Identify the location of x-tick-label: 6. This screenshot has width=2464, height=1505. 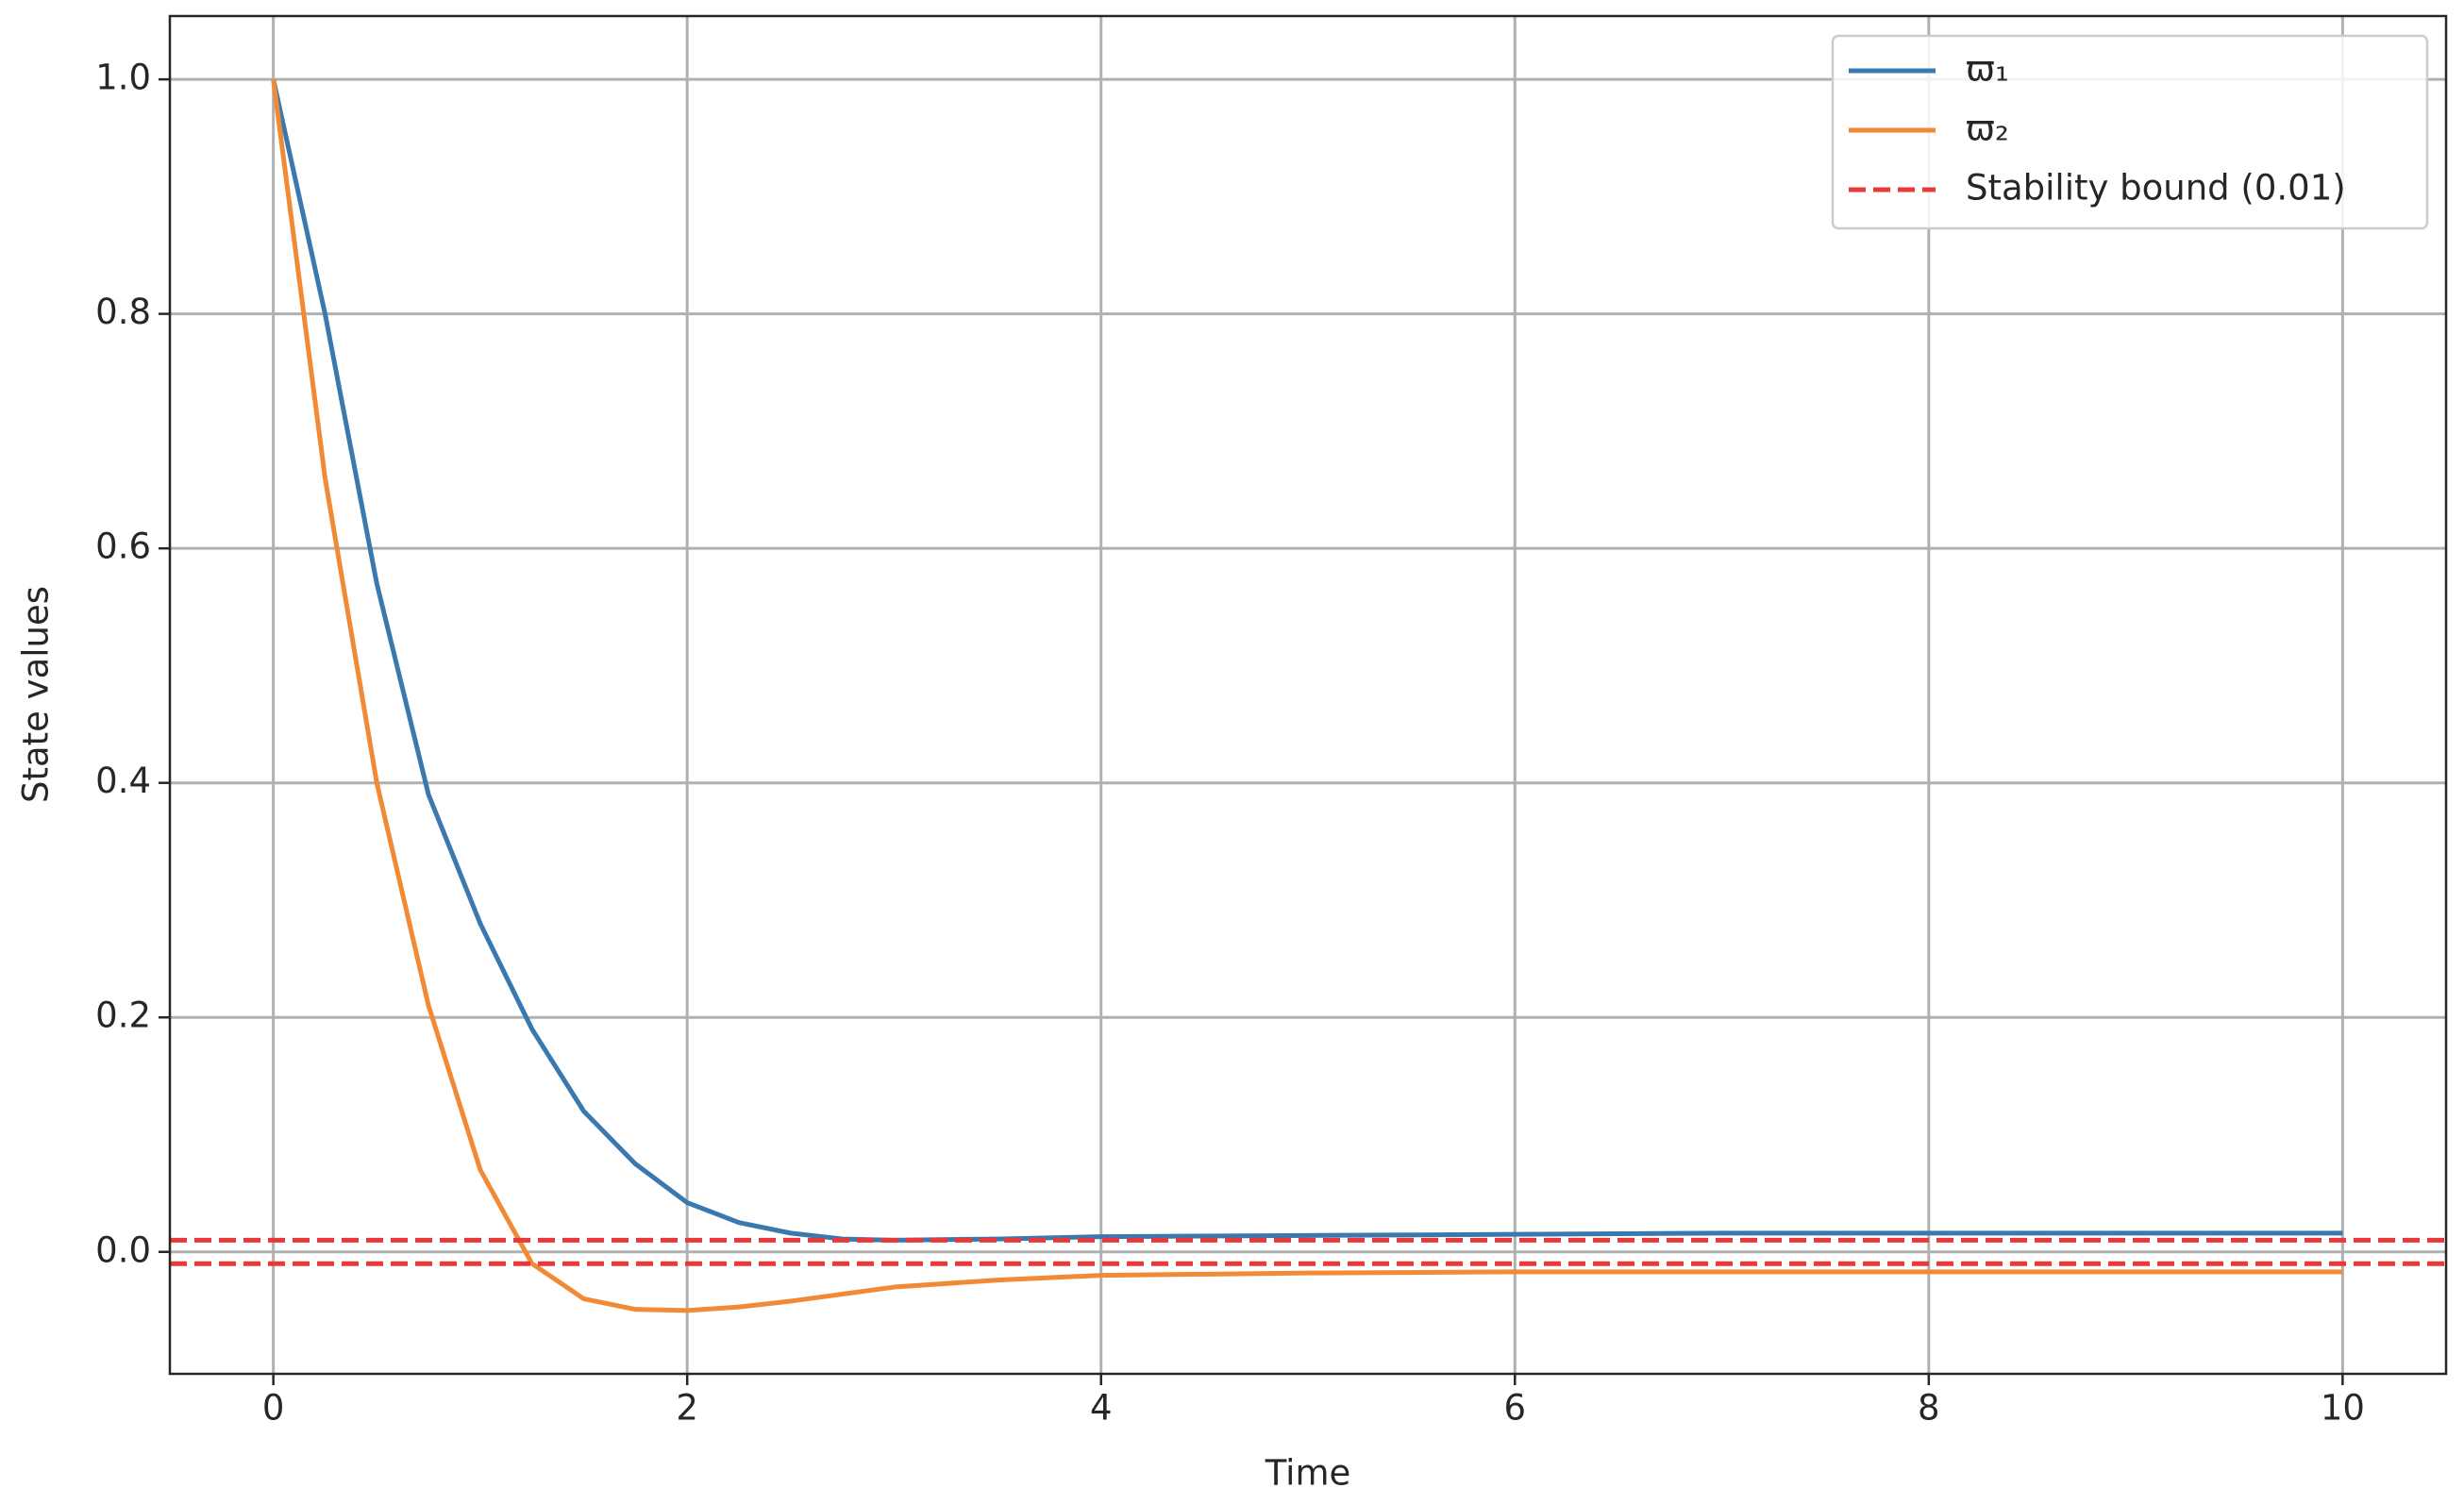
(1514, 1408).